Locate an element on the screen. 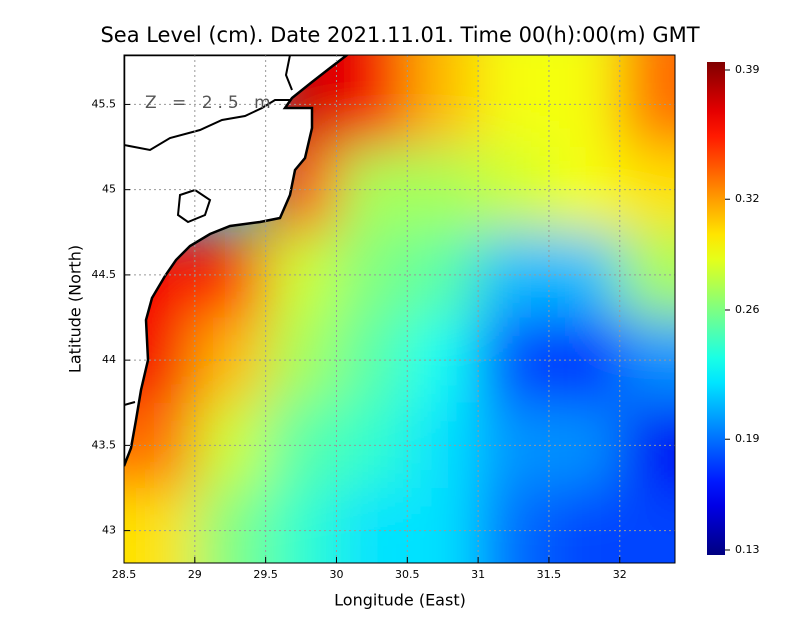 This screenshot has width=800, height=622. x-tick-label: 30.5 is located at coordinates (407, 574).